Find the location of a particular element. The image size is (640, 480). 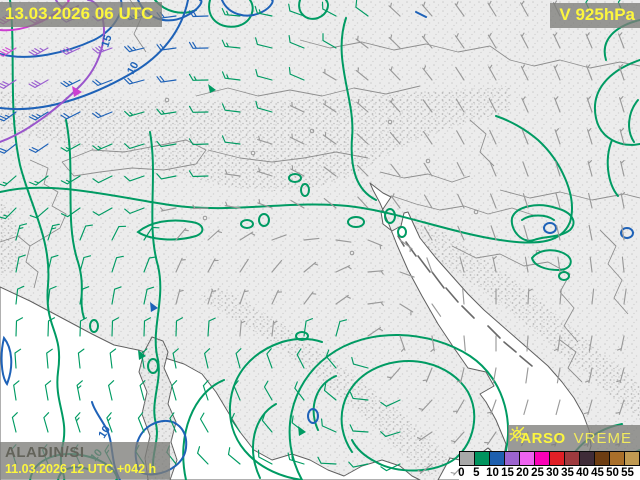

wind-speed-color-scale: 0 5 10 15 20 25 30 35 40 45 50 55 is located at coordinates (549, 465).